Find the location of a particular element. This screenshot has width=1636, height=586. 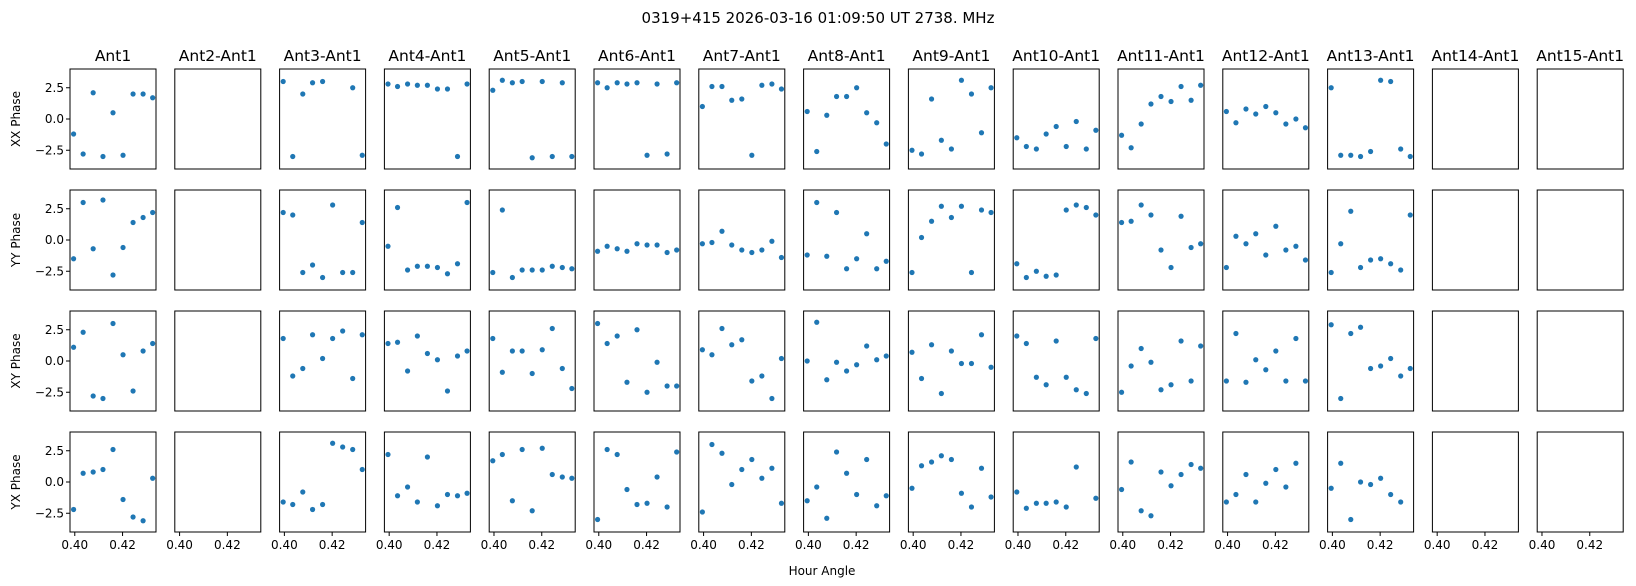

x-tick-label: 0.42 is located at coordinates (227, 545).